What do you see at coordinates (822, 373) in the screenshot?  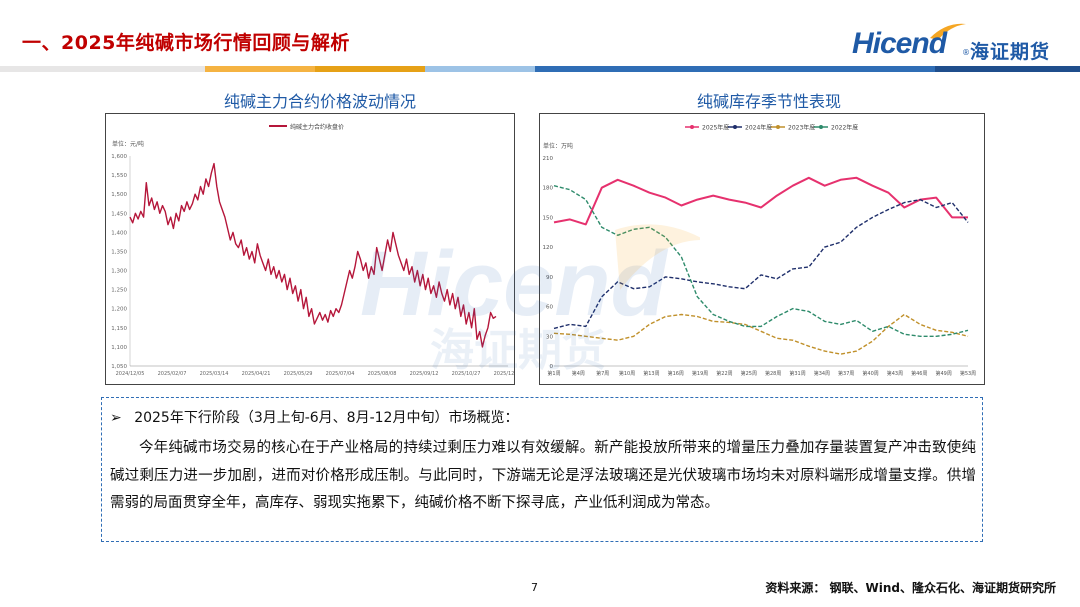 I see `x-tick-label: 第34周` at bounding box center [822, 373].